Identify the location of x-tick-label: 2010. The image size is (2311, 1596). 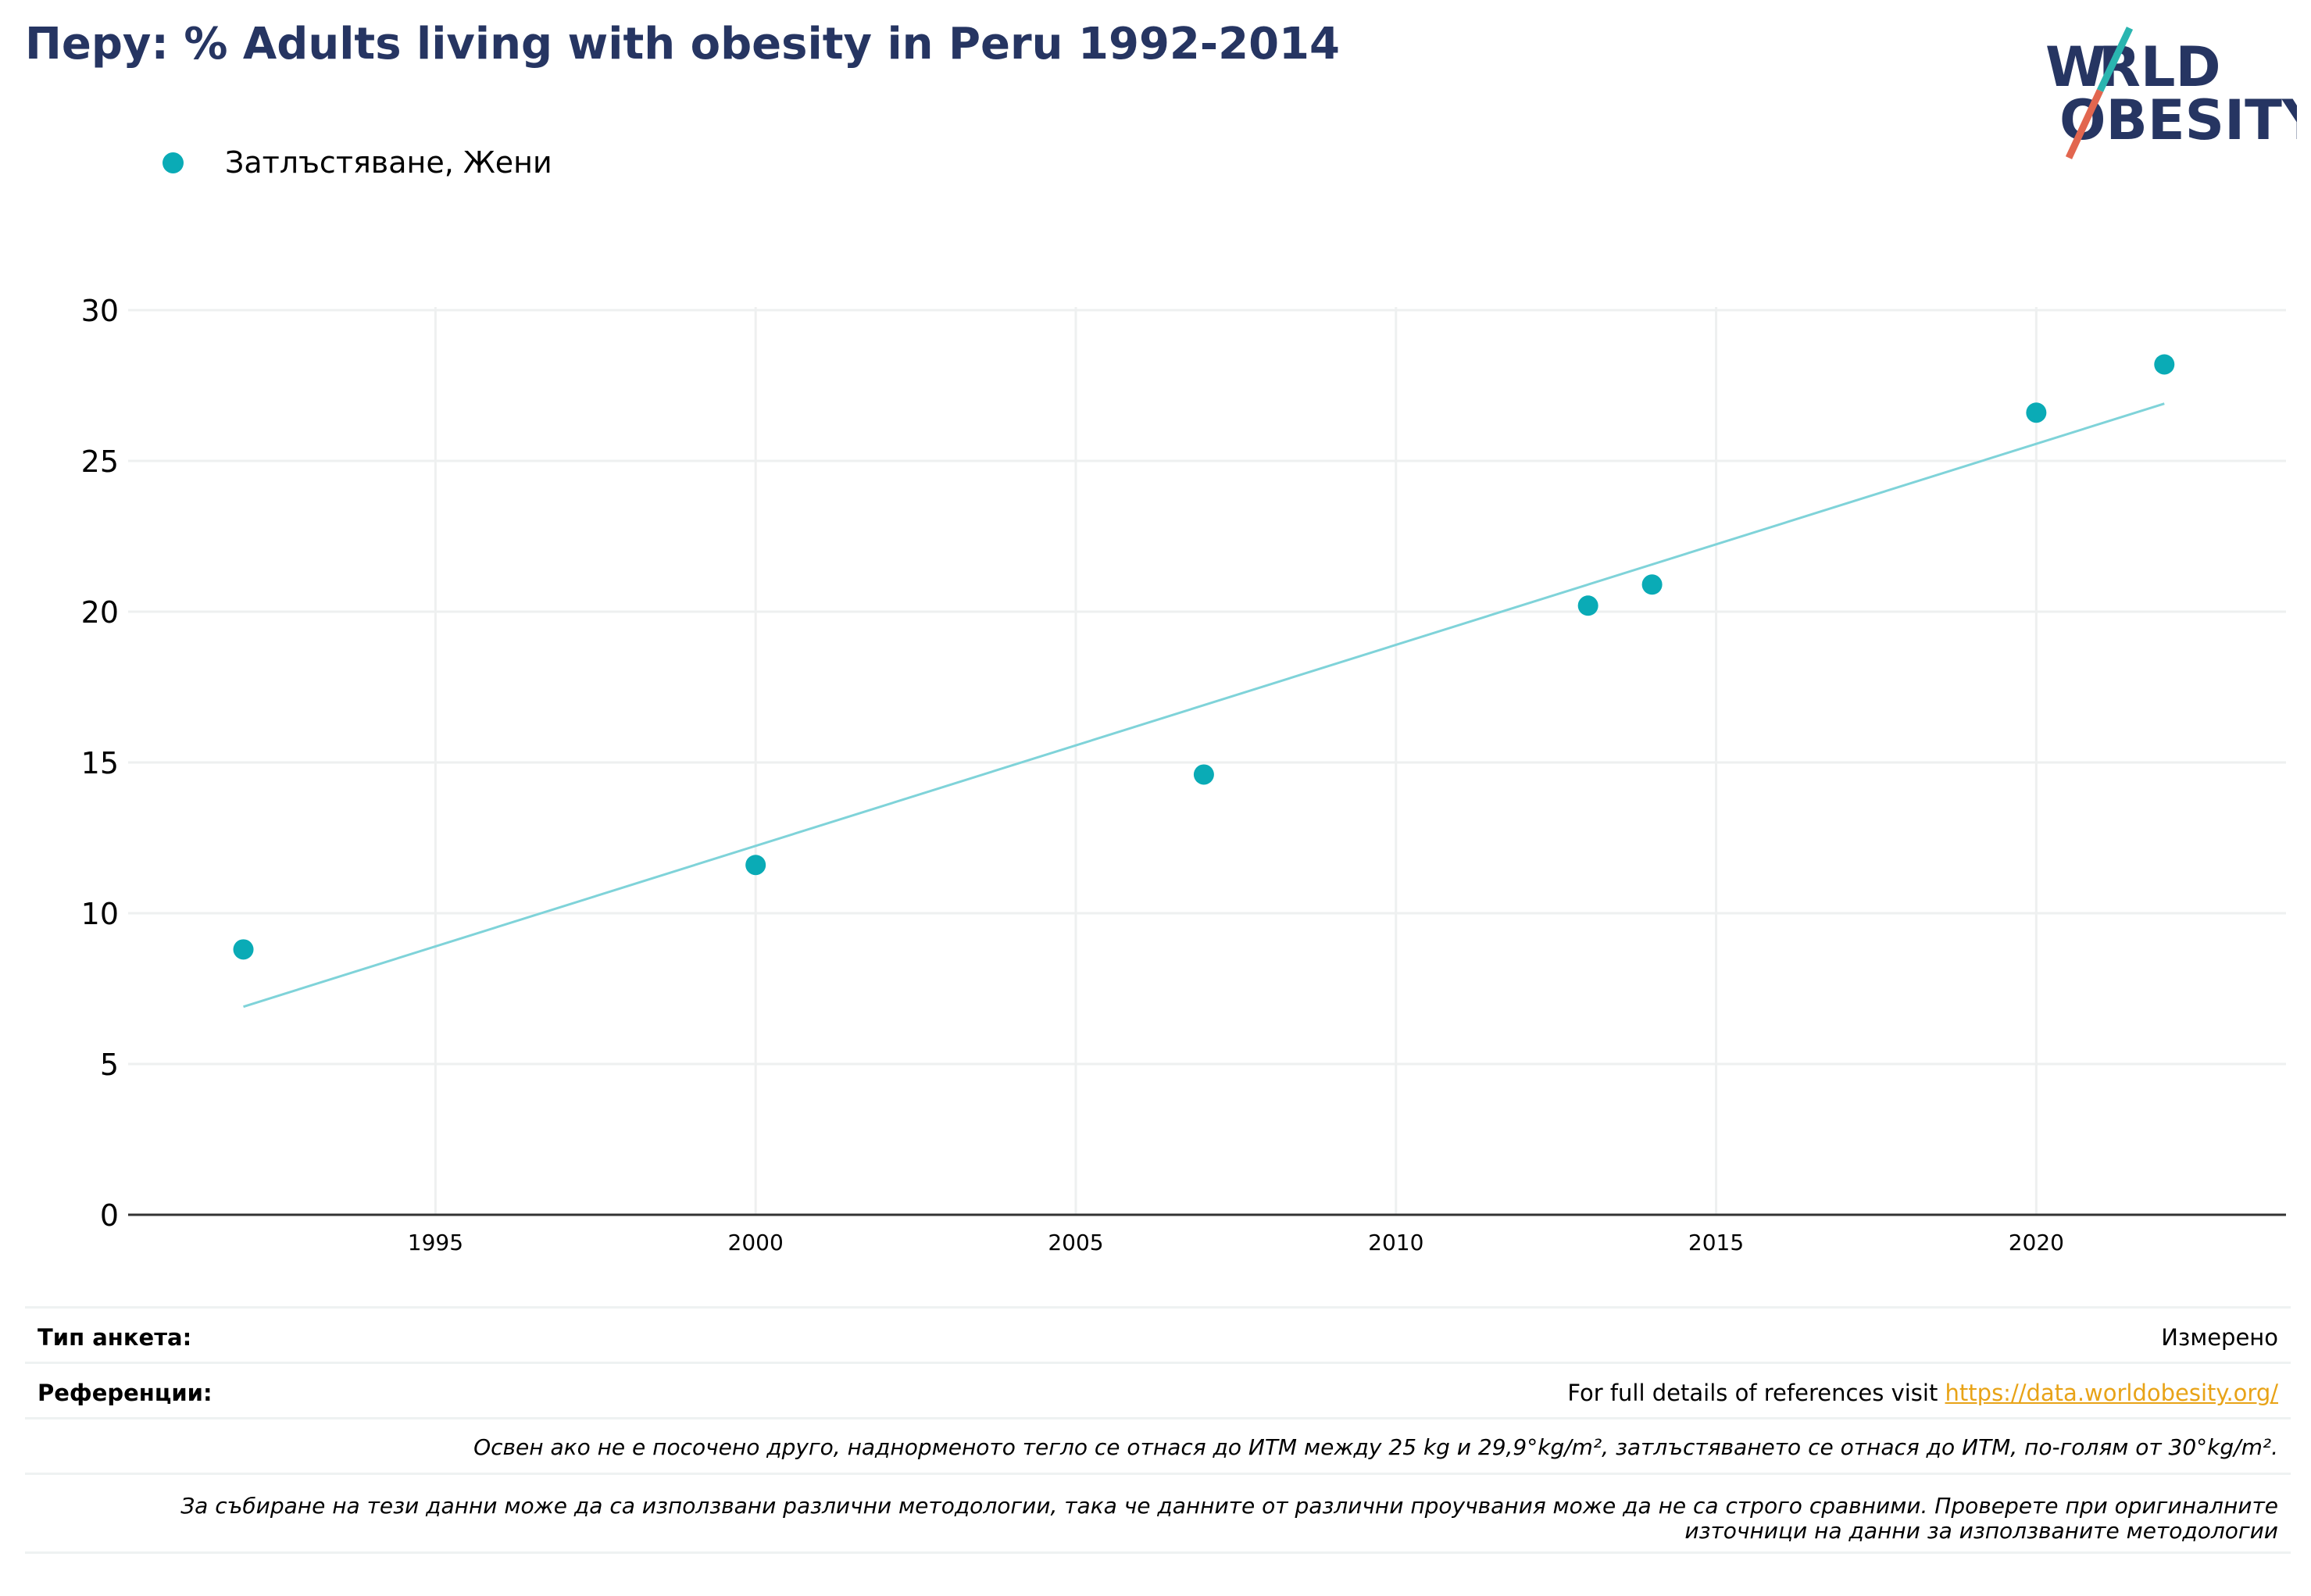
(1396, 1242).